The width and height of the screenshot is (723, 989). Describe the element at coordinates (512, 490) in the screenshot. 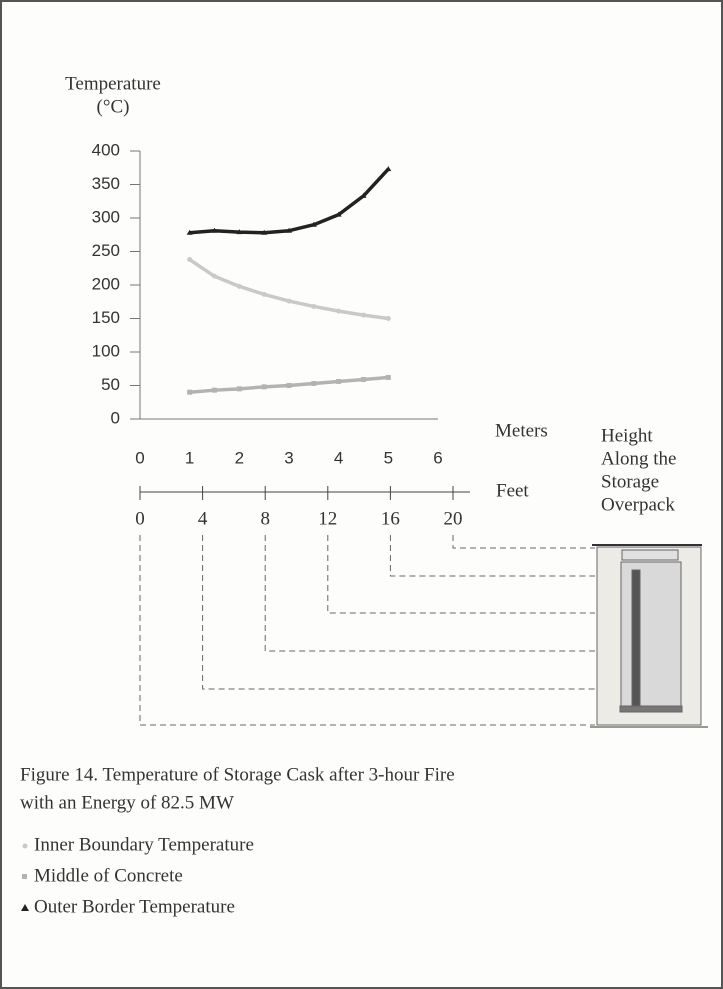

I see `x2-axis-label: Feet` at that location.